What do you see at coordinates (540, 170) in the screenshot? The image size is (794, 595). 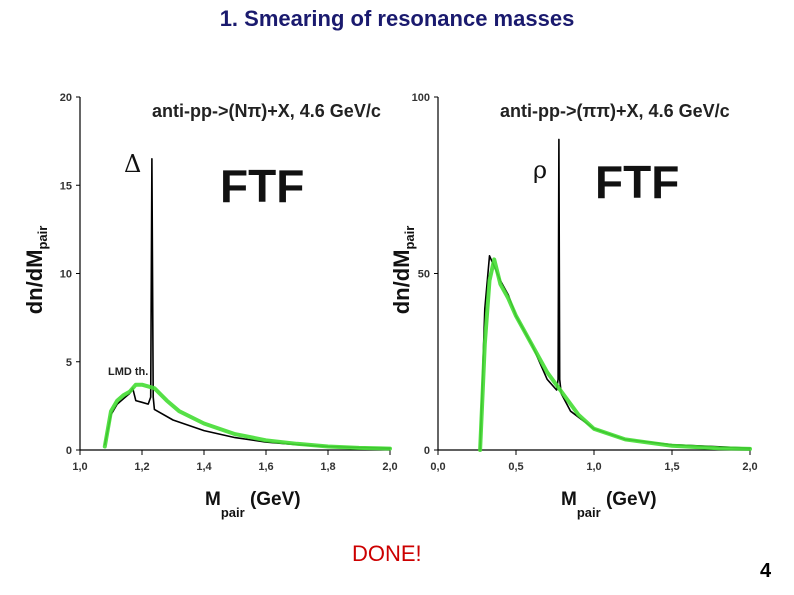 I see `resonance-label: ρ` at bounding box center [540, 170].